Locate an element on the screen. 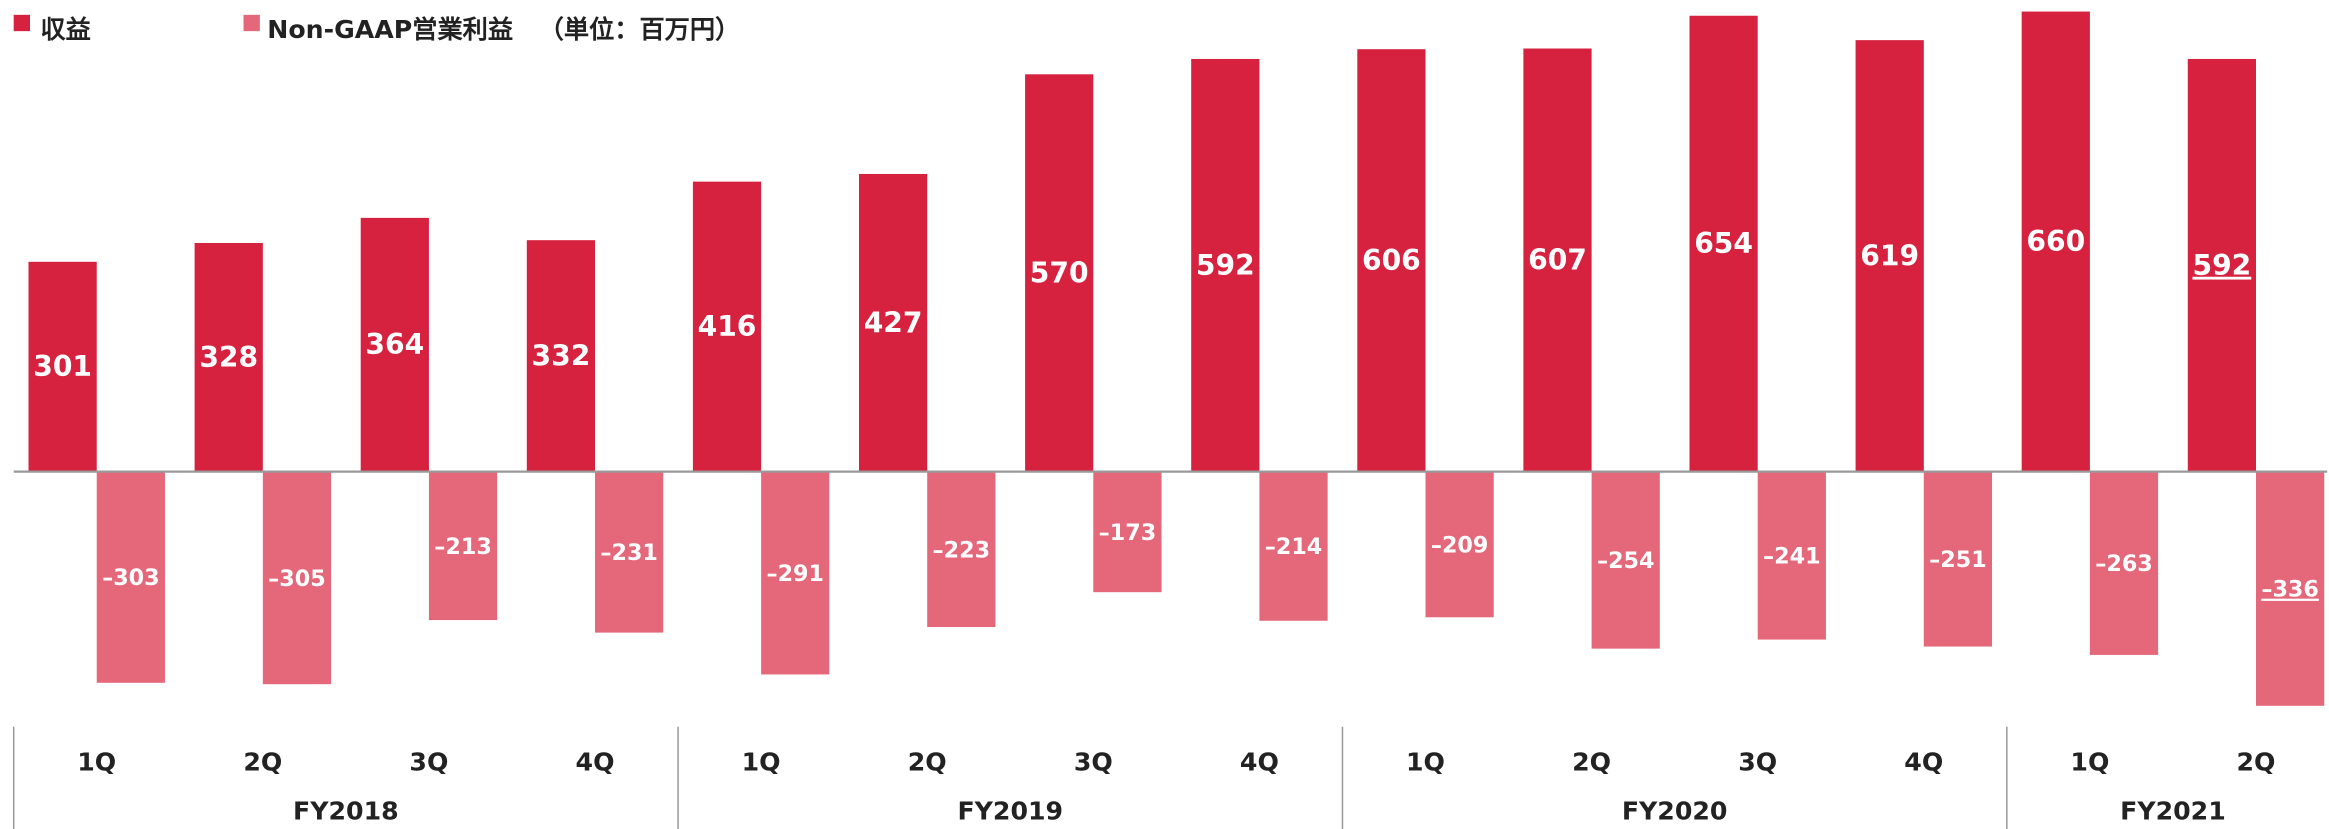 The image size is (2329, 829). data-label: –303 is located at coordinates (131, 578).